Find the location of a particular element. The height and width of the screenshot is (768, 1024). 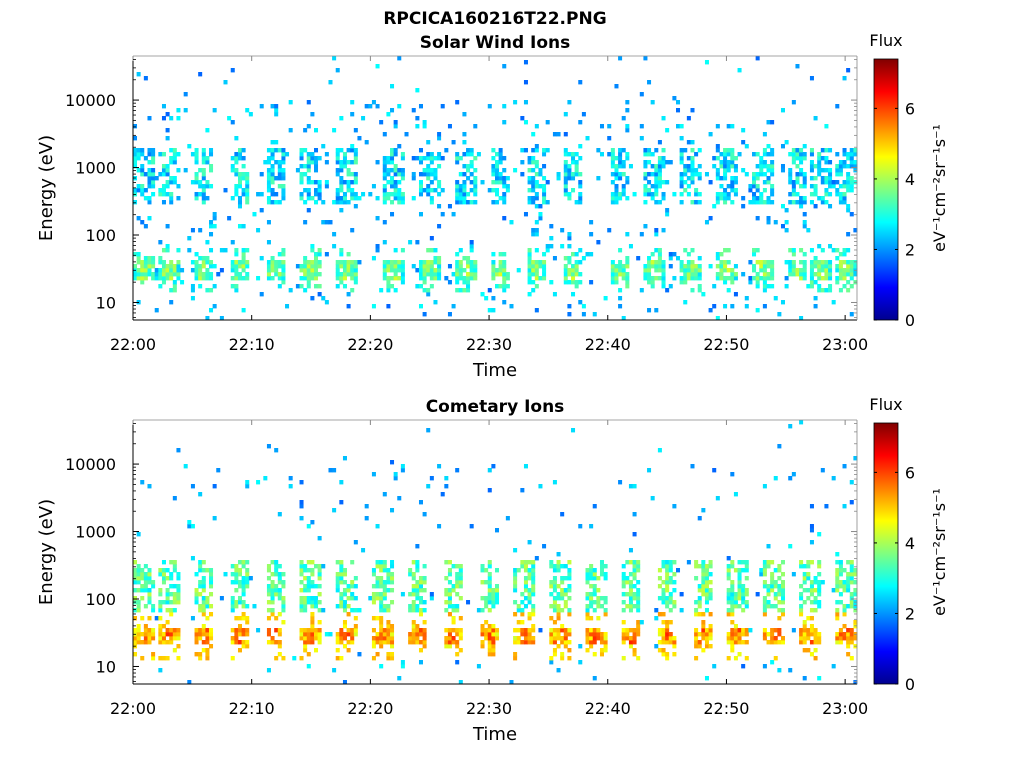

figure-title: RPCICA160216T22.PNG is located at coordinates (494, 19).